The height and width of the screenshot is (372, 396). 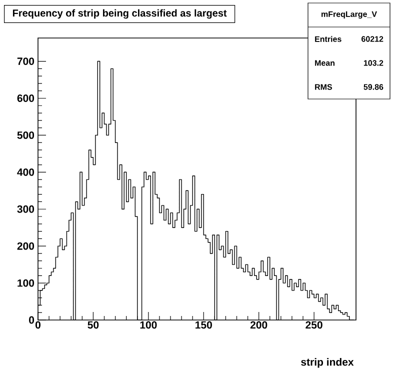 What do you see at coordinates (26, 283) in the screenshot?
I see `y-tick-label: 100` at bounding box center [26, 283].